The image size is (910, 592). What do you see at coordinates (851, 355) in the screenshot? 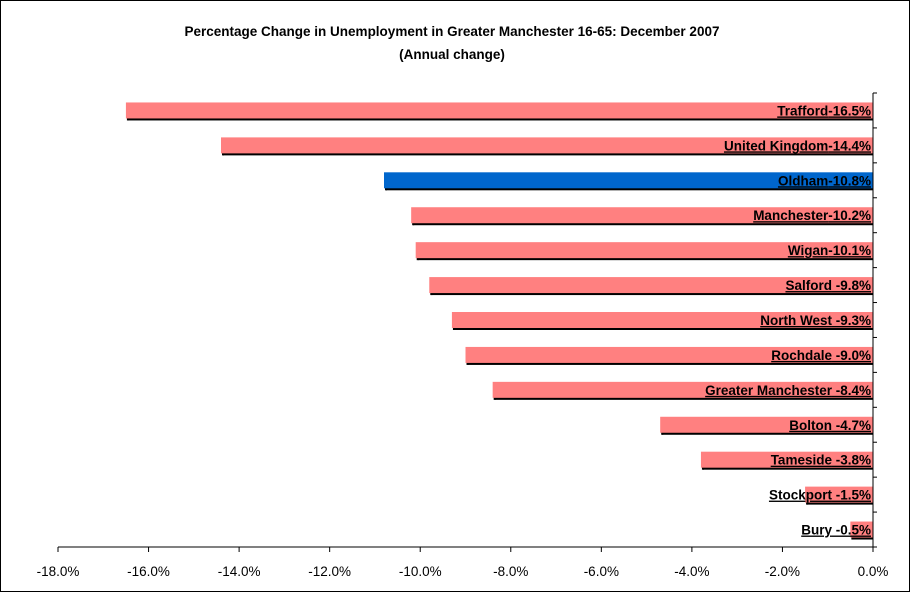
I see `bar-value-label: -9.0%` at bounding box center [851, 355].